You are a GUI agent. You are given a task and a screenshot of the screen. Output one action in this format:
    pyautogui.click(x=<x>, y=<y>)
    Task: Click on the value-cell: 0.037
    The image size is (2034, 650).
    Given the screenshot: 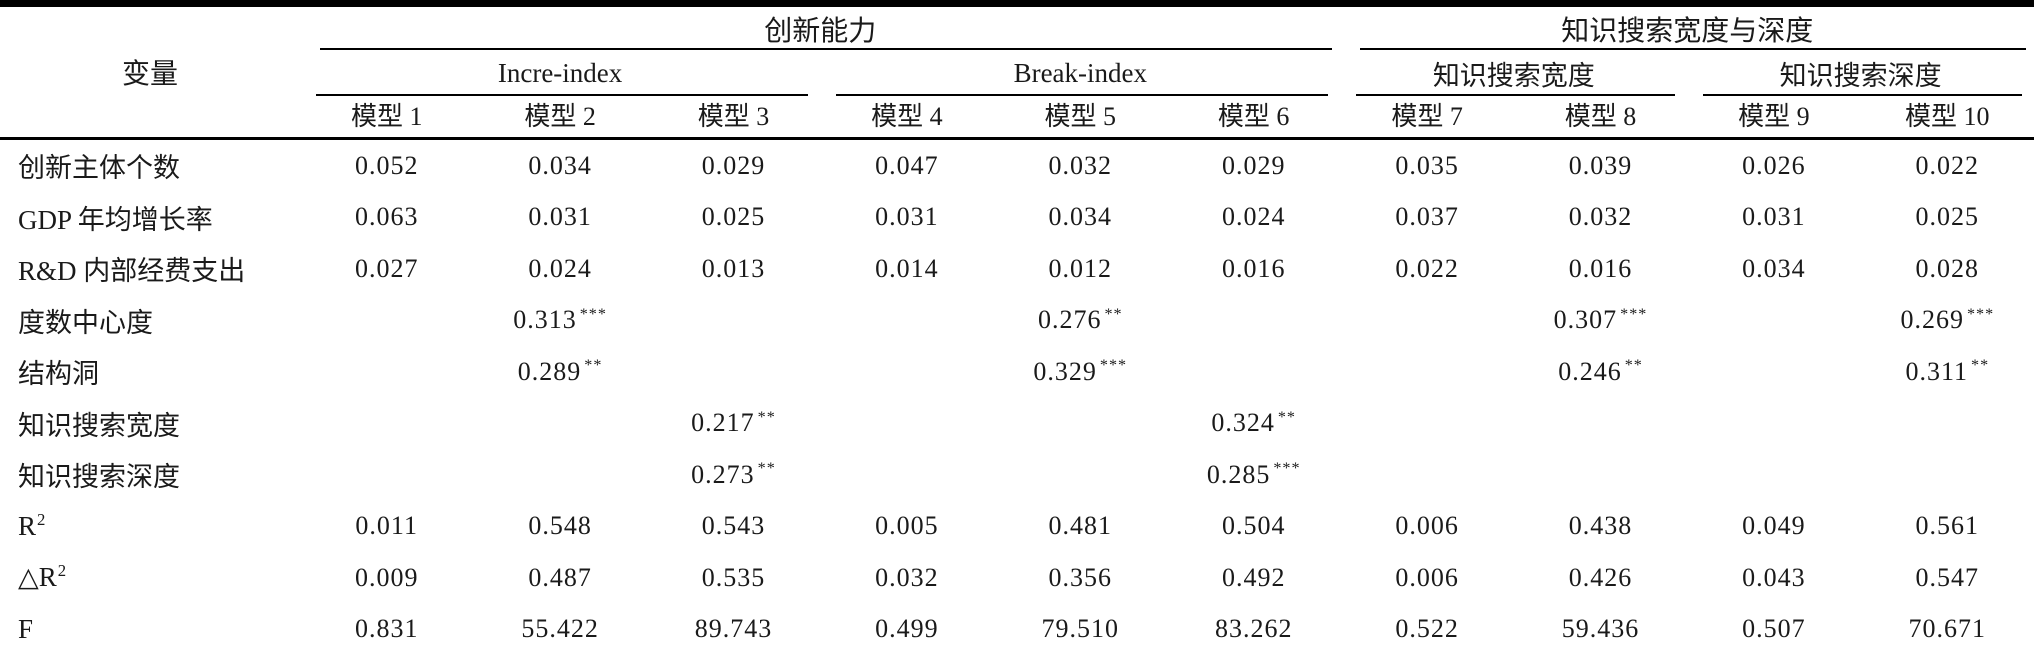 What is the action you would take?
    pyautogui.click(x=1427, y=217)
    